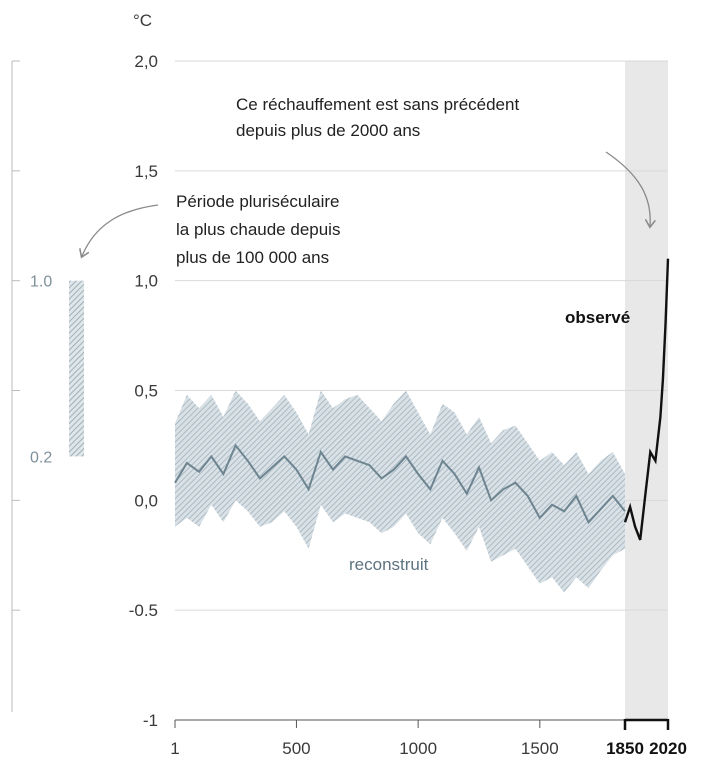 This screenshot has width=701, height=773. I want to click on annotation-warm-period-line-2: la plus chaude depuis, so click(258, 229).